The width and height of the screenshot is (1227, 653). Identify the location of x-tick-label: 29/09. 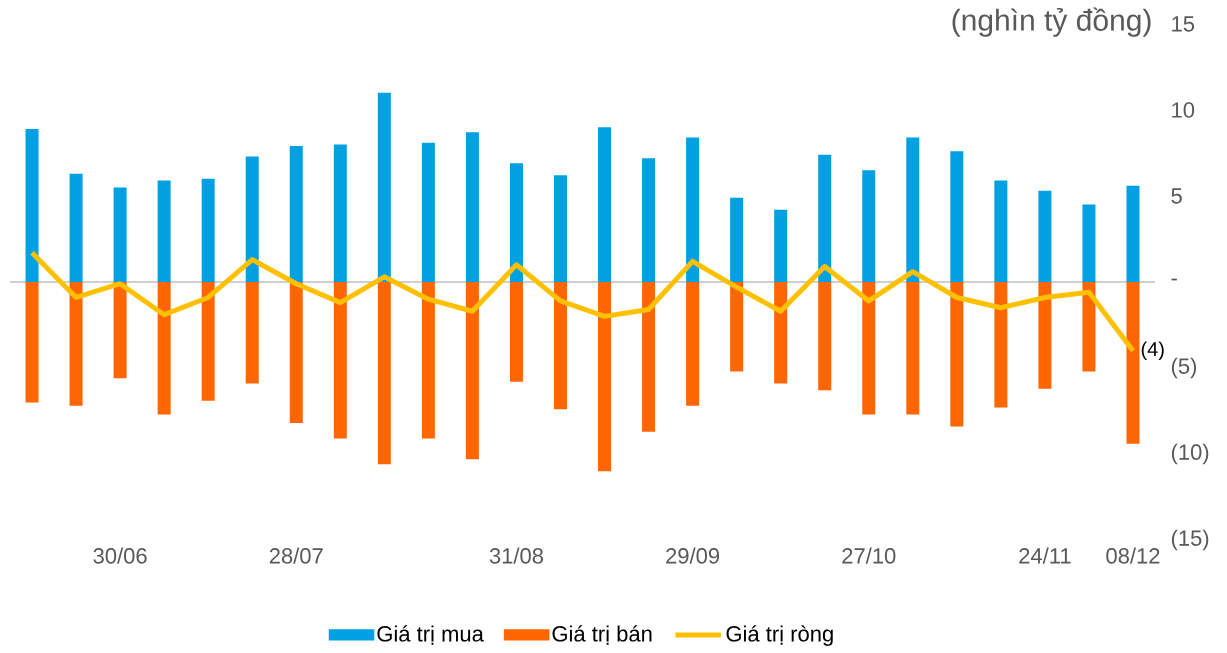
(693, 555).